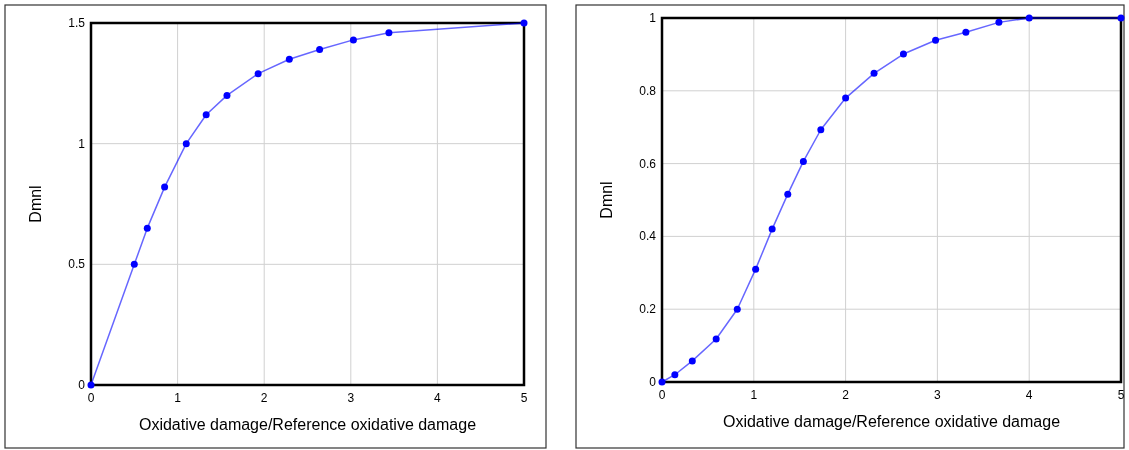  Describe the element at coordinates (648, 163) in the screenshot. I see `y-tick-label: 0.6` at that location.